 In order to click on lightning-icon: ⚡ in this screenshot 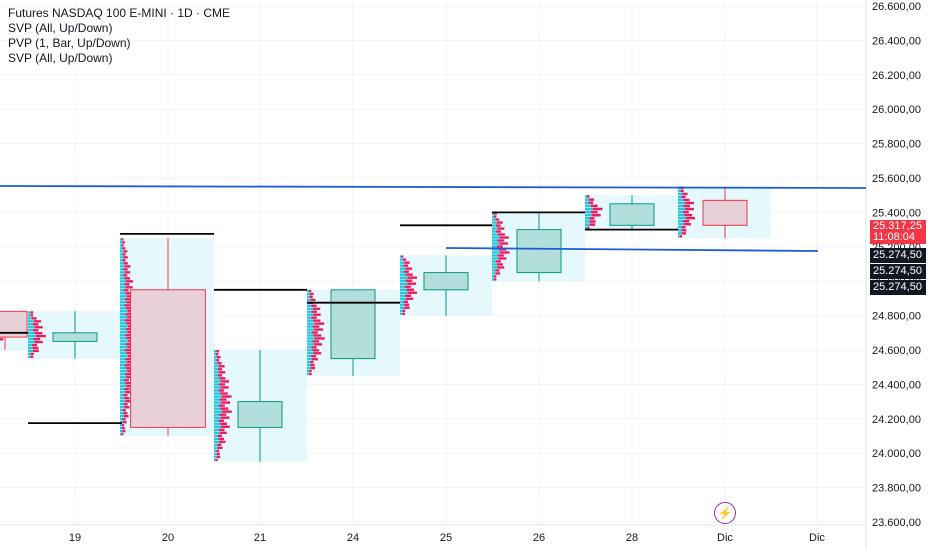, I will do `click(725, 513)`.